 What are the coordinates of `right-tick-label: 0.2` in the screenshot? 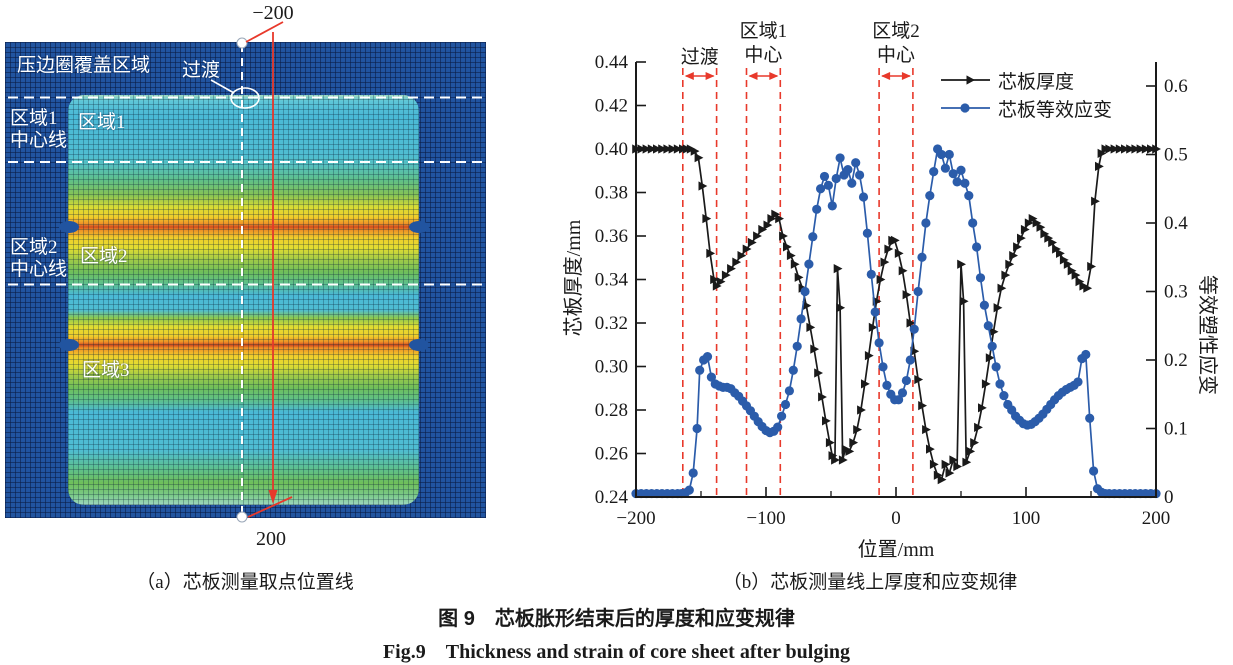 It's located at (1176, 360).